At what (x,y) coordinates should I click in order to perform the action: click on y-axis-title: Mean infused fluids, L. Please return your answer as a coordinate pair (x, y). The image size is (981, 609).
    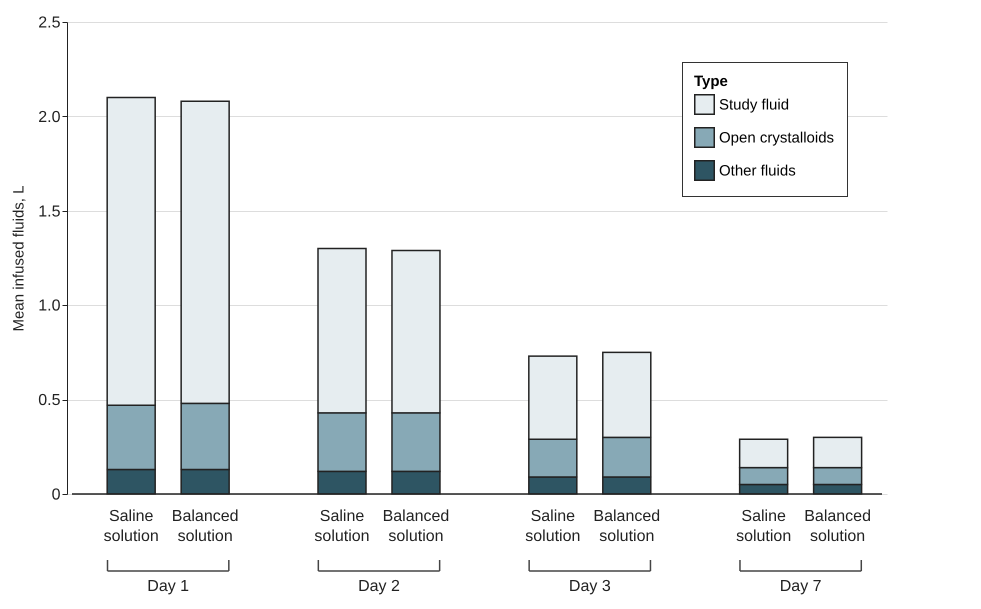
    Looking at the image, I should click on (19, 259).